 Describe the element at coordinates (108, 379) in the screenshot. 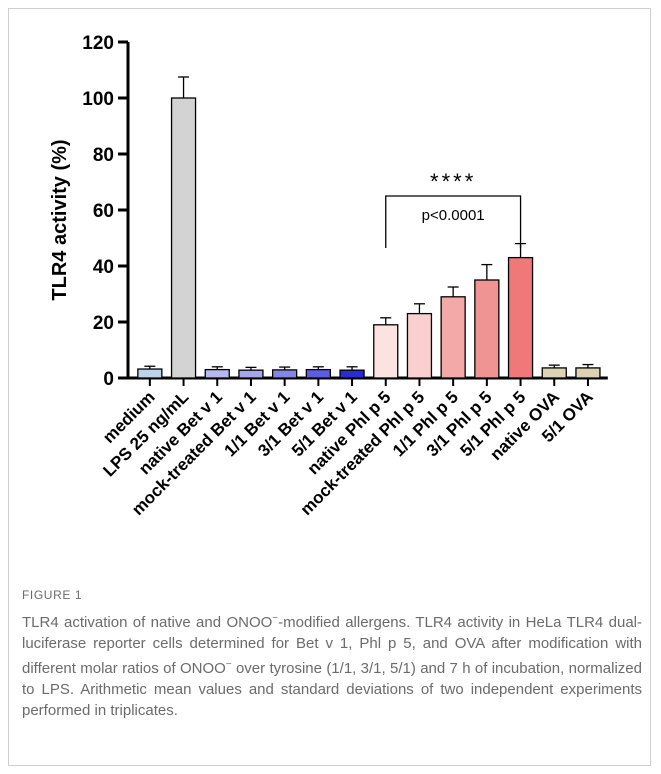

I see `y-tick-label: 0` at that location.